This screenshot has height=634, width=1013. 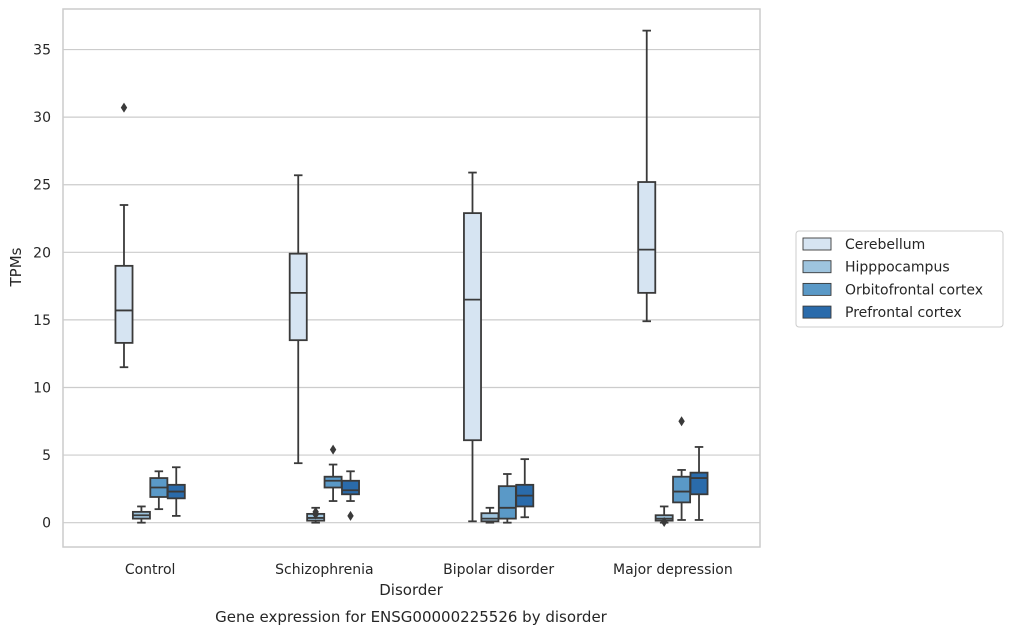 I want to click on y-tick-label: 15, so click(x=42, y=321).